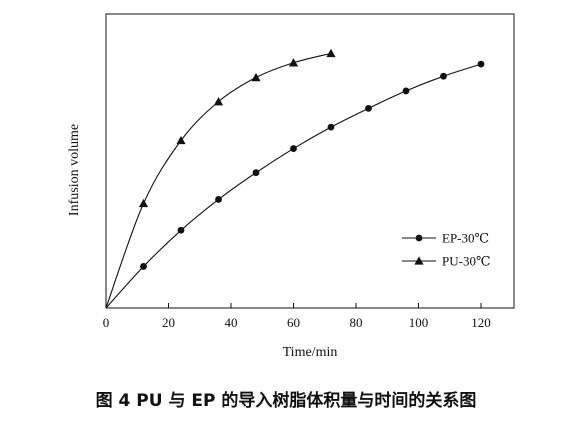  Describe the element at coordinates (465, 238) in the screenshot. I see `legend-label-ep: EP-30℃` at that location.